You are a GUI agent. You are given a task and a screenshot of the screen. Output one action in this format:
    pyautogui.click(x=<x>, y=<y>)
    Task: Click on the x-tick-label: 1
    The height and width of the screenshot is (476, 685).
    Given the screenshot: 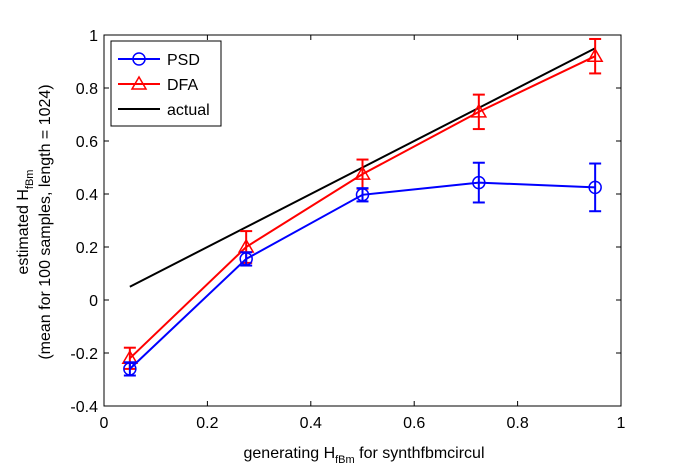 What is the action you would take?
    pyautogui.click(x=621, y=423)
    